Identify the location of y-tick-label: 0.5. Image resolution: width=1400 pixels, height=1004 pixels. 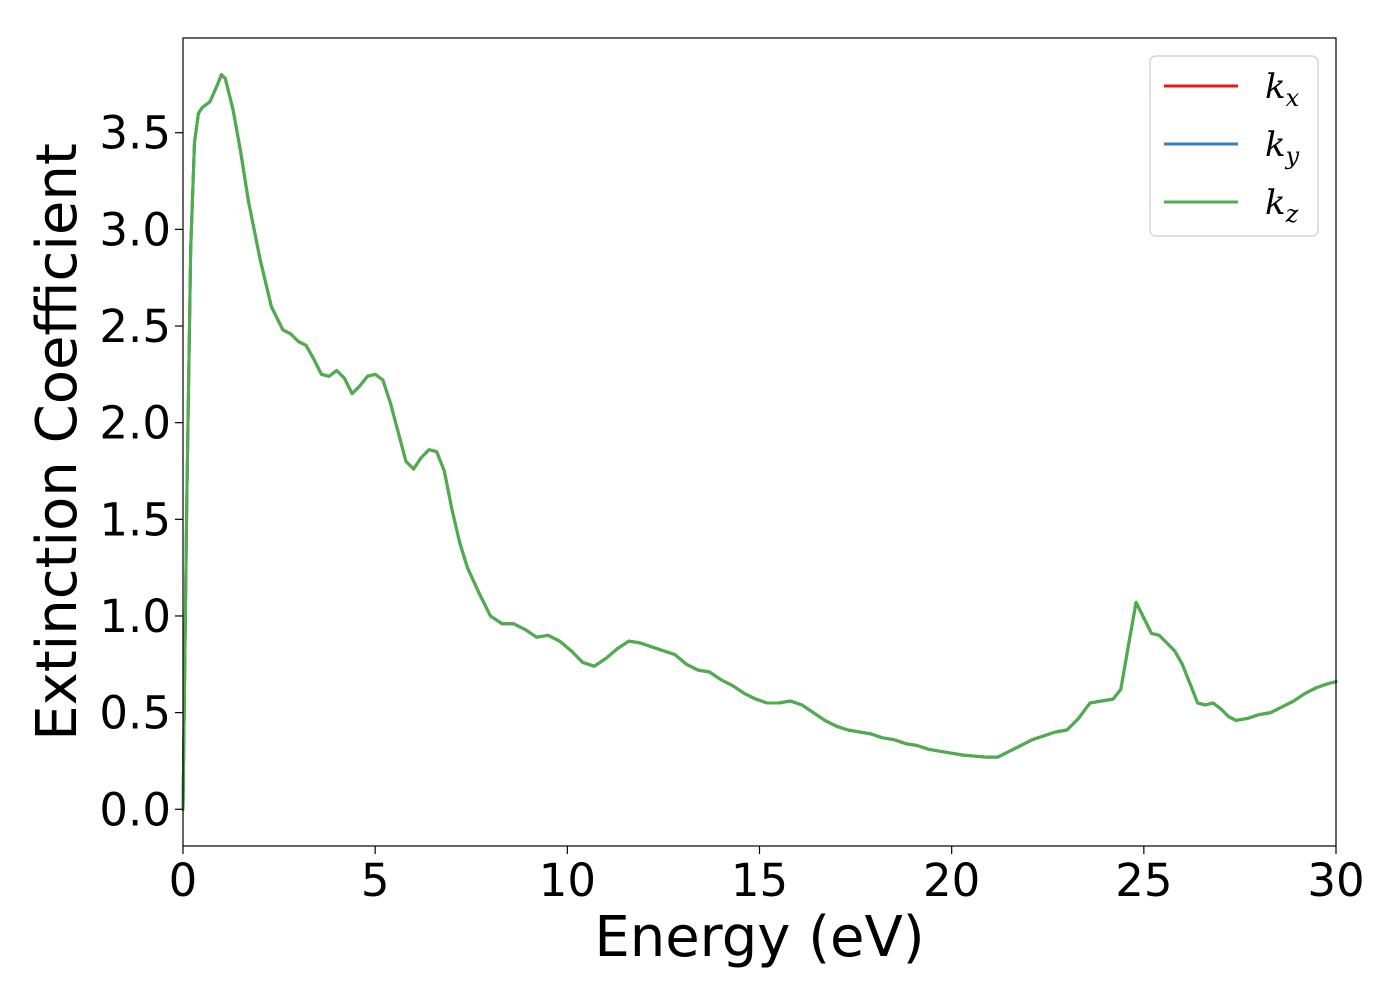
(135, 713).